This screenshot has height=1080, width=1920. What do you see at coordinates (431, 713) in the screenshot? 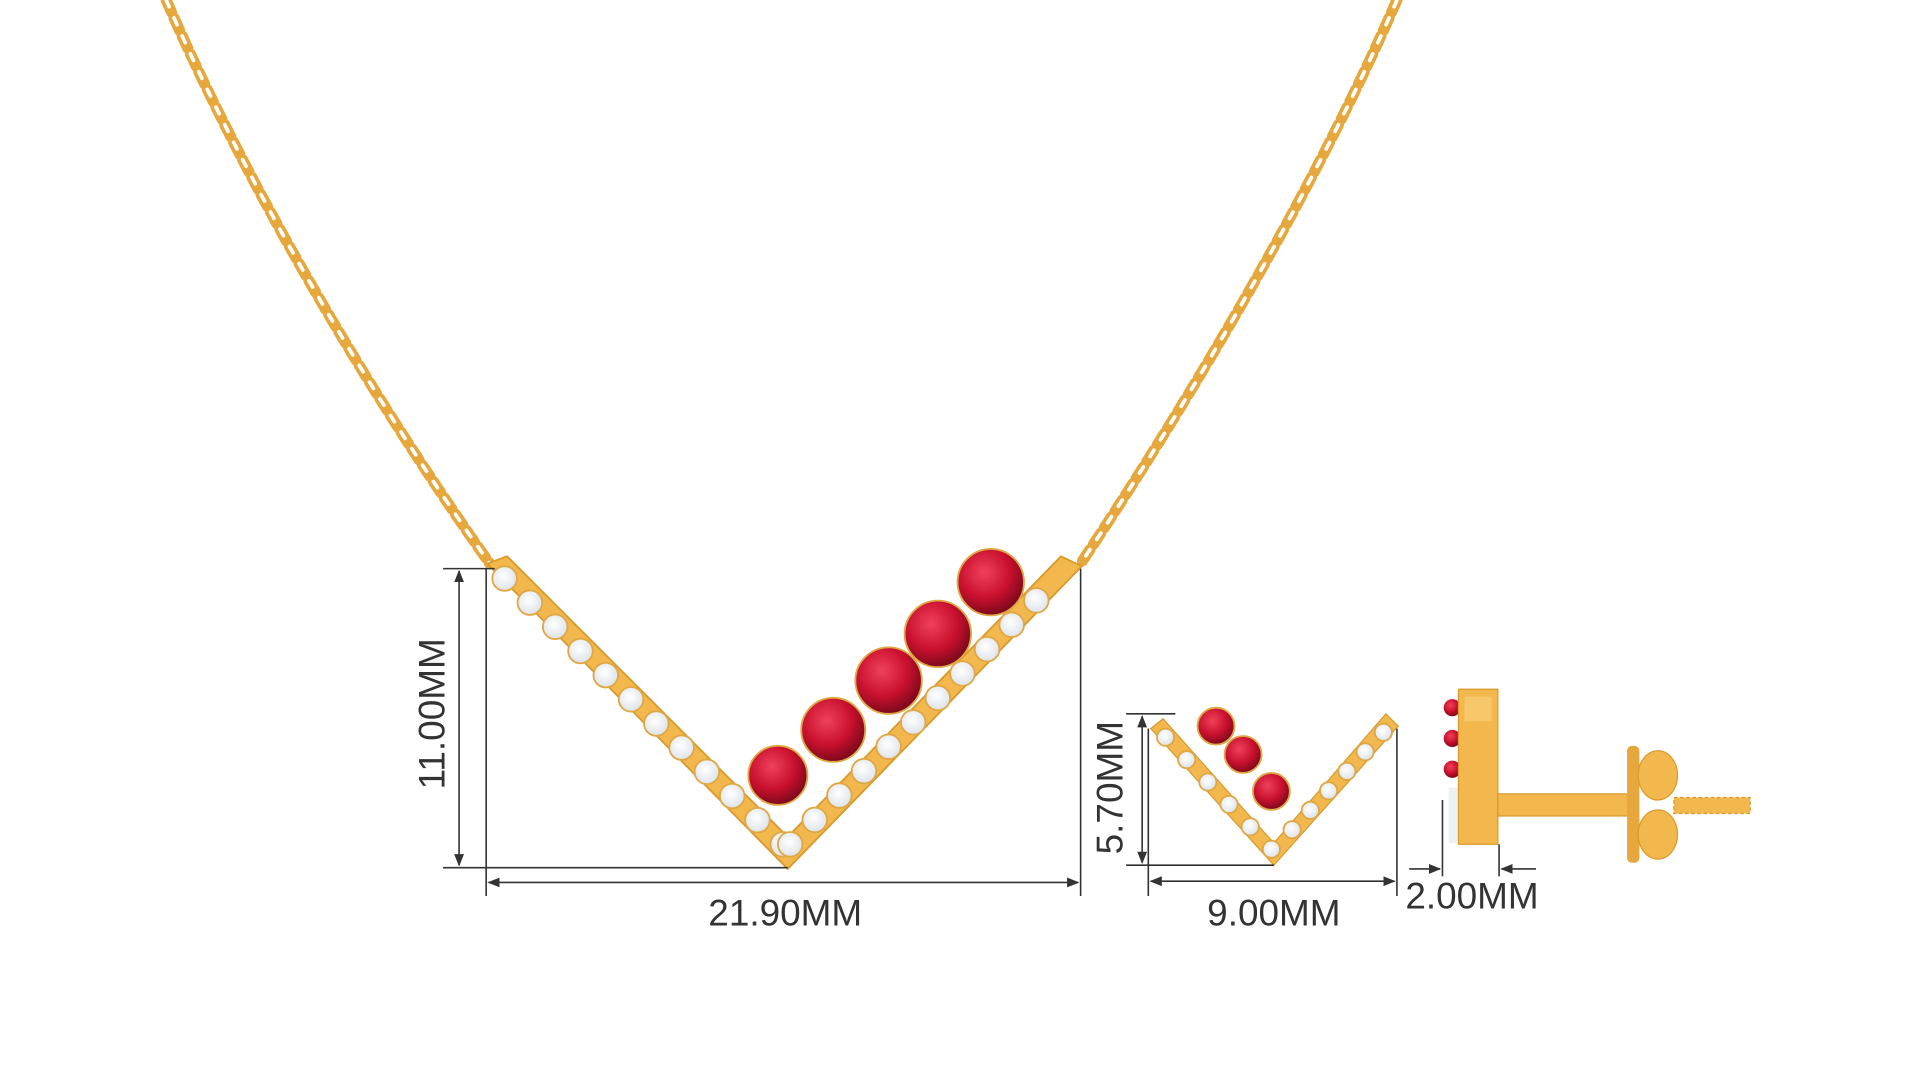
I see `necklace-height-label: 11.00MM` at bounding box center [431, 713].